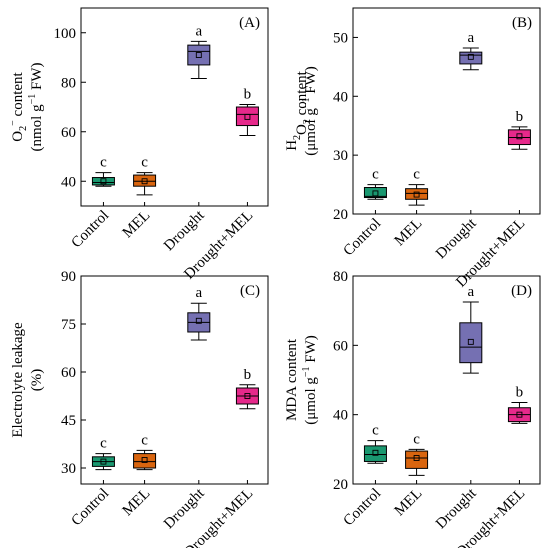 Image resolution: width=550 pixels, height=553 pixels. Describe the element at coordinates (37, 128) in the screenshot. I see `y-title-part: (nmol g` at that location.